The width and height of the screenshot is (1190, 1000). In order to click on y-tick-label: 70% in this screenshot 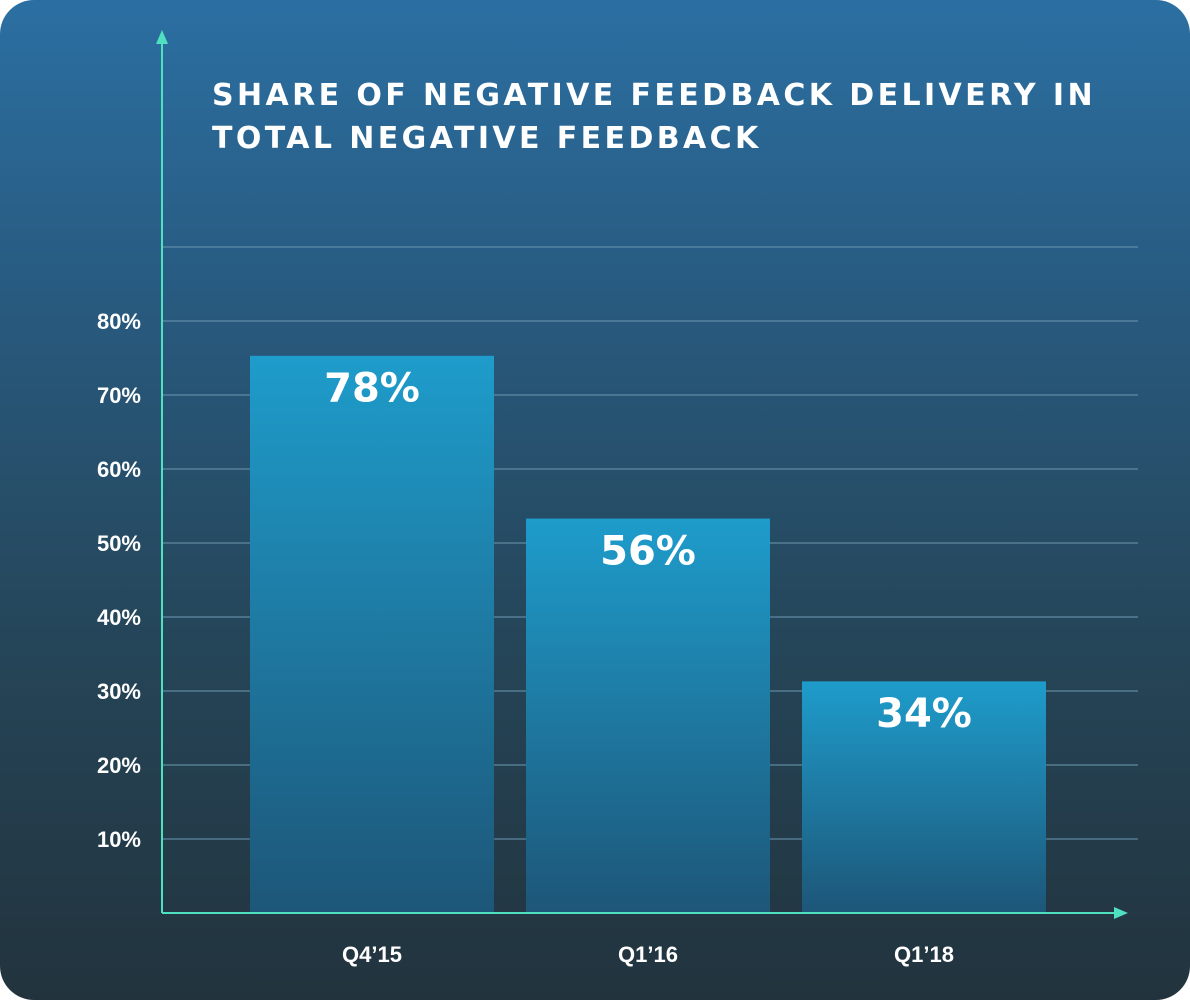, I will do `click(119, 395)`.